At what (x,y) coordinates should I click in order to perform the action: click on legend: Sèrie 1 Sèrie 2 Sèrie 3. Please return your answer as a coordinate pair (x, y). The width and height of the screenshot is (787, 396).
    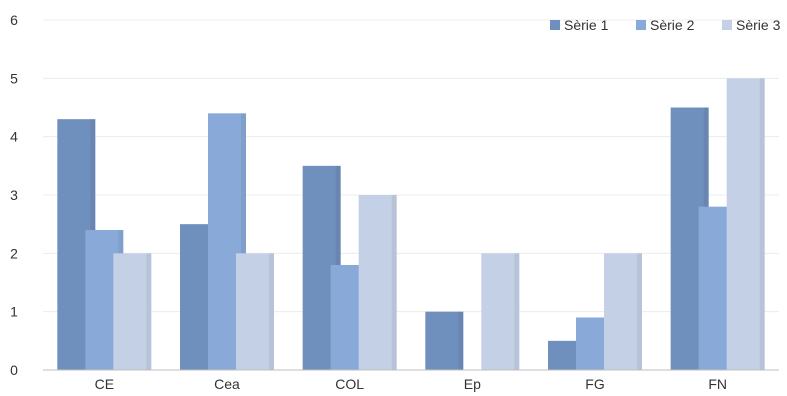
    Looking at the image, I should click on (665, 25).